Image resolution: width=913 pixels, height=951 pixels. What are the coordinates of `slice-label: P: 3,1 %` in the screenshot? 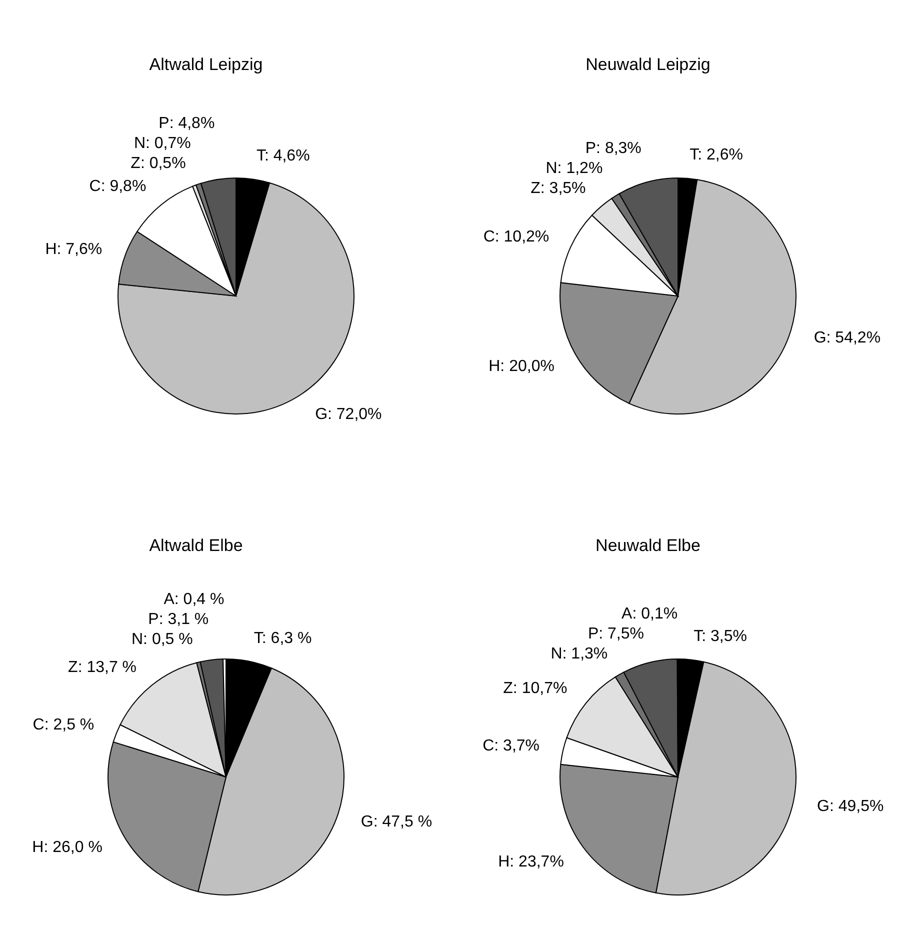 It's located at (178, 619).